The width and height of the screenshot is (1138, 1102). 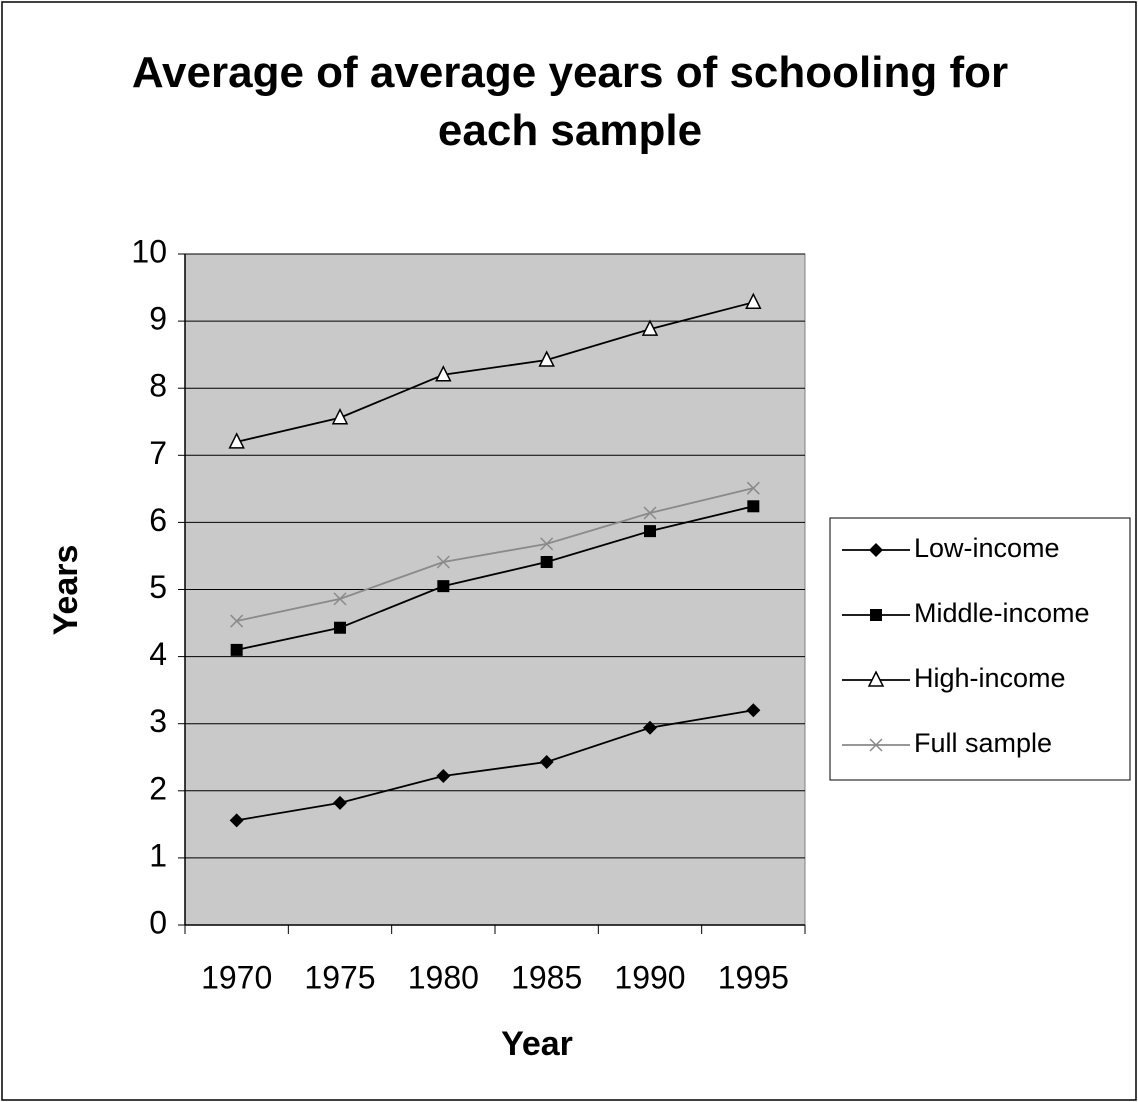 I want to click on y-axis-title: Years, so click(x=66, y=590).